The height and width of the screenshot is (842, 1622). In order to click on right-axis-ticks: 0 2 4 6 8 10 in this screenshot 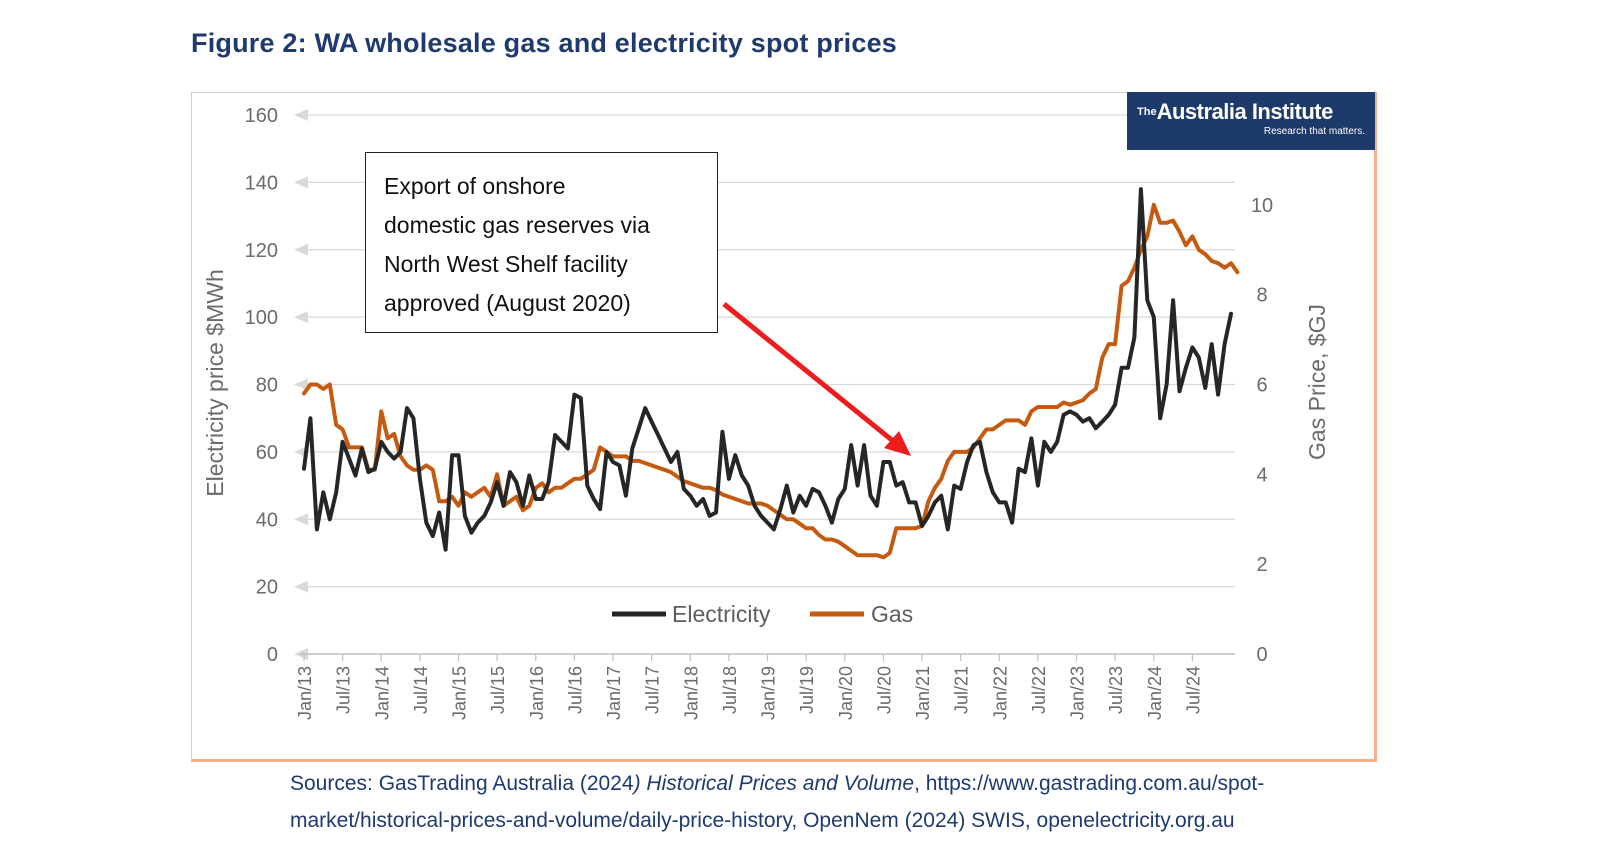, I will do `click(1262, 430)`.